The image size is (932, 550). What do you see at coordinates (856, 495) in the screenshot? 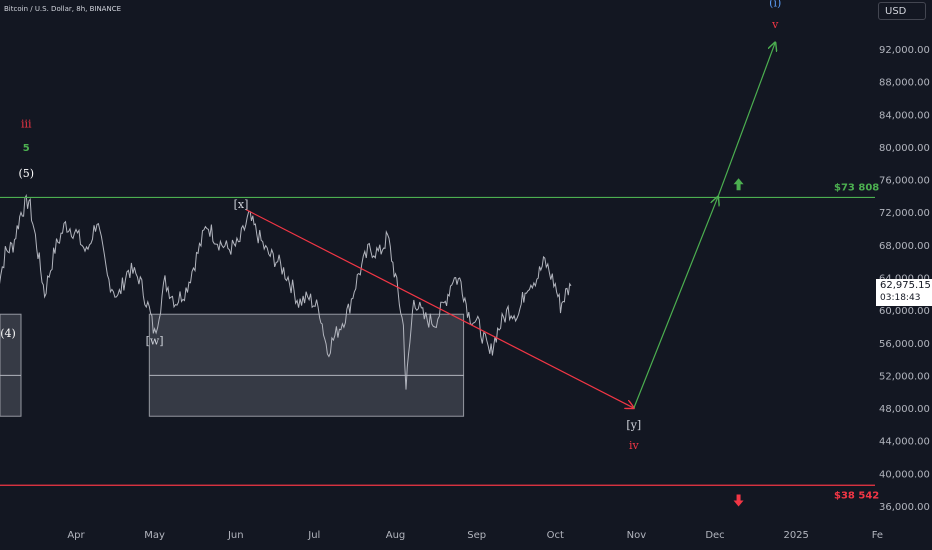
I see `support-level-label: $38 542` at bounding box center [856, 495].